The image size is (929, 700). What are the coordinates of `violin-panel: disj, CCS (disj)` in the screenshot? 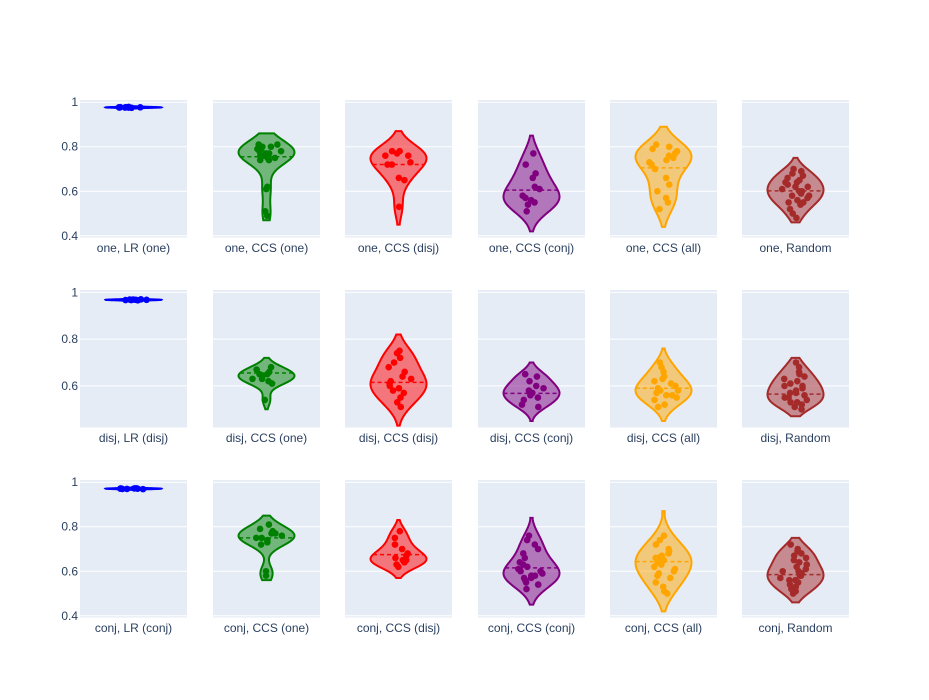 It's located at (398, 367).